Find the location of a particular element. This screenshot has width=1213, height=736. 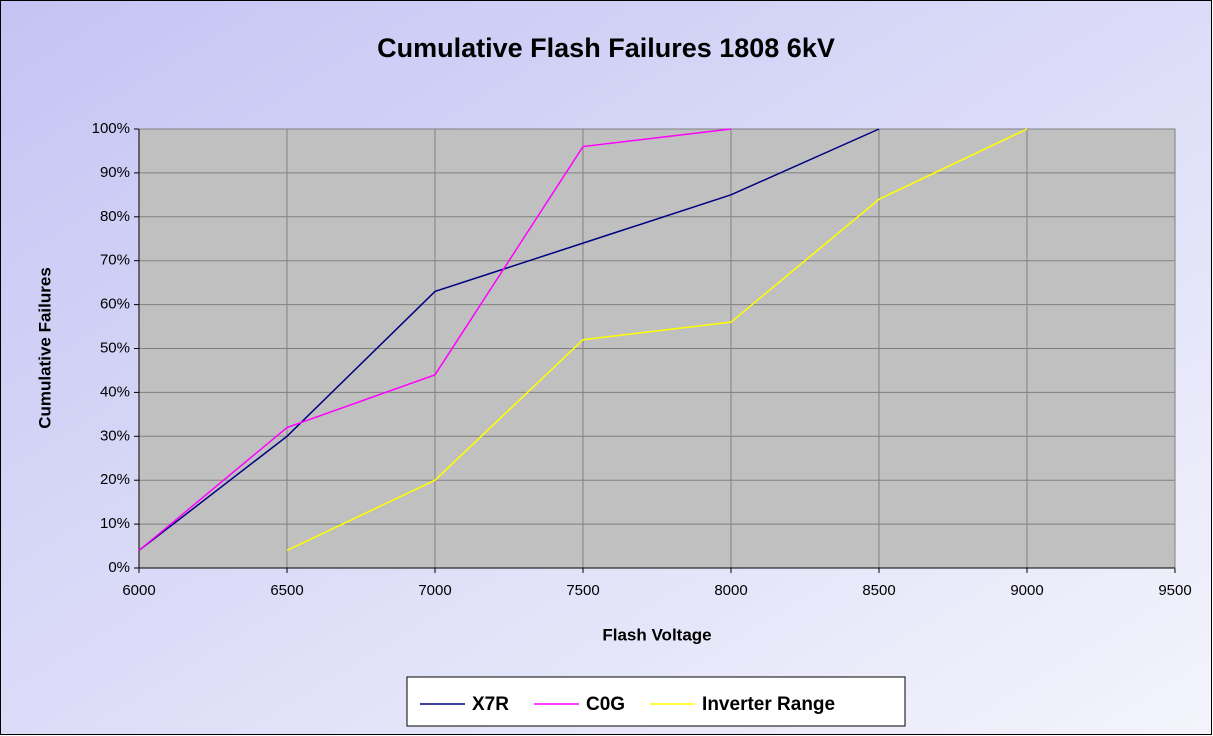

x-tick-label: 9500 is located at coordinates (1174, 590).